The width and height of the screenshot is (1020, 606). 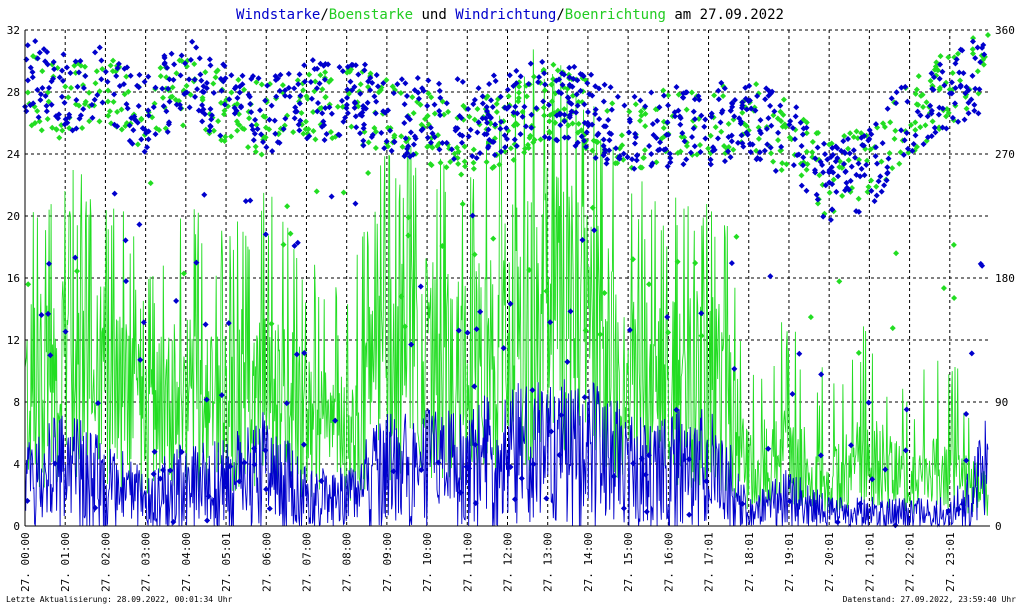 I want to click on x-tick-label: 27. 10:00, so click(x=427, y=562).